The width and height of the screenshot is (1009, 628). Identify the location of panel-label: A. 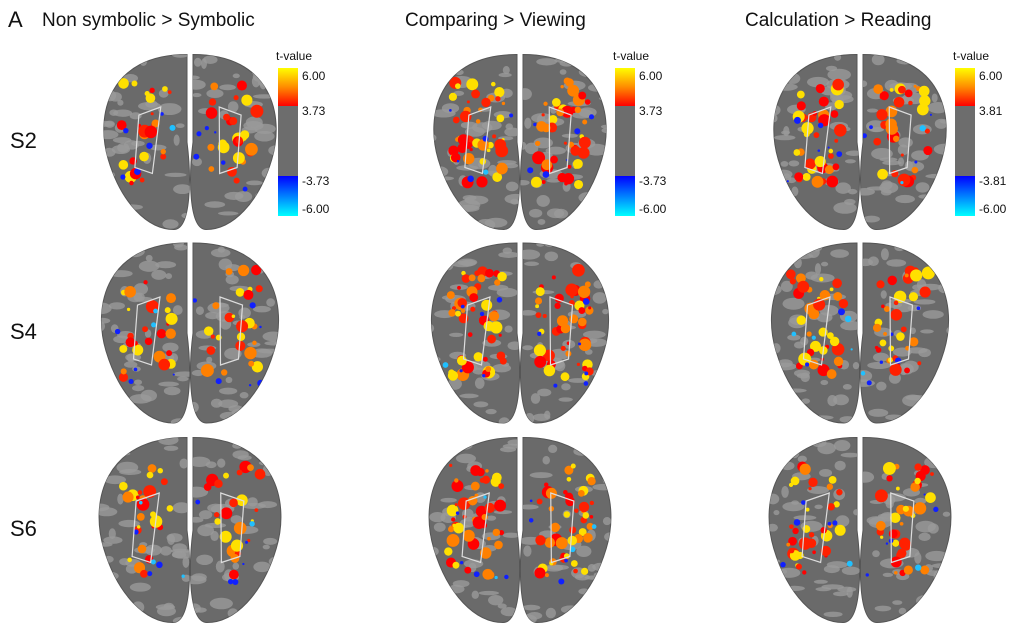
(15, 19).